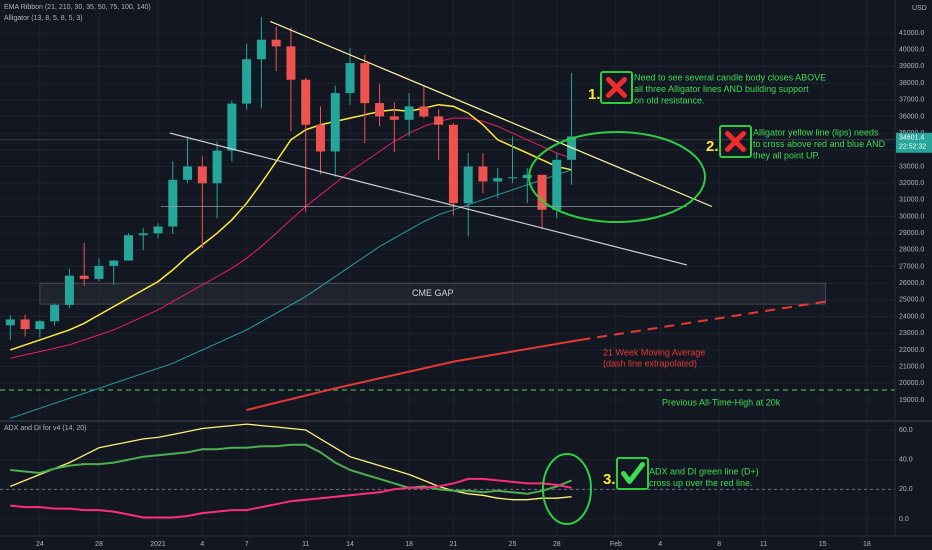  I want to click on y-tick-label: 36000.0, so click(911, 116).